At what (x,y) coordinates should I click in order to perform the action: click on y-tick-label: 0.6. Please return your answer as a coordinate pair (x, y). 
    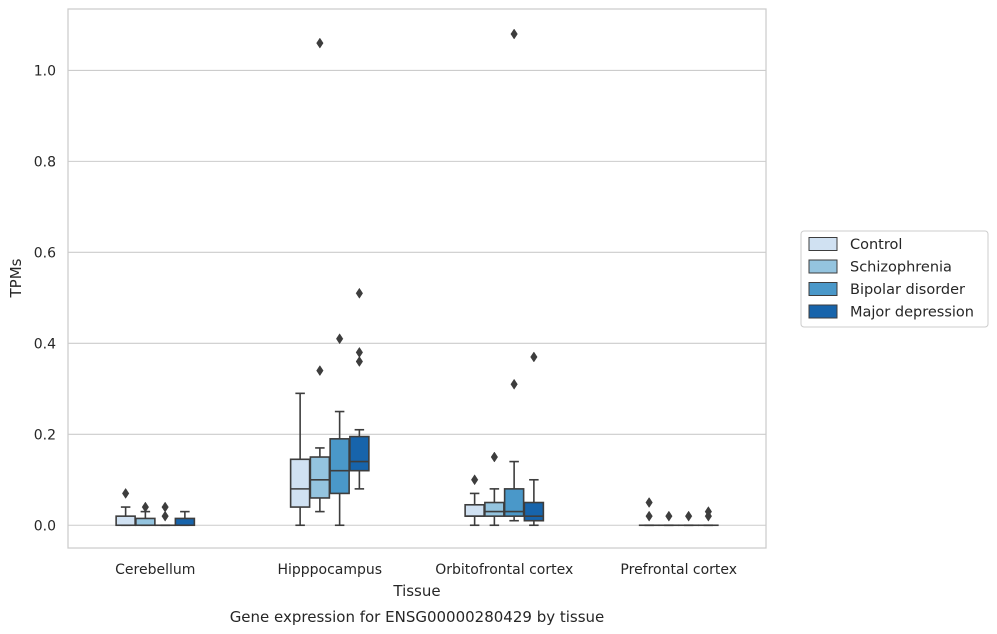
    Looking at the image, I should click on (45, 253).